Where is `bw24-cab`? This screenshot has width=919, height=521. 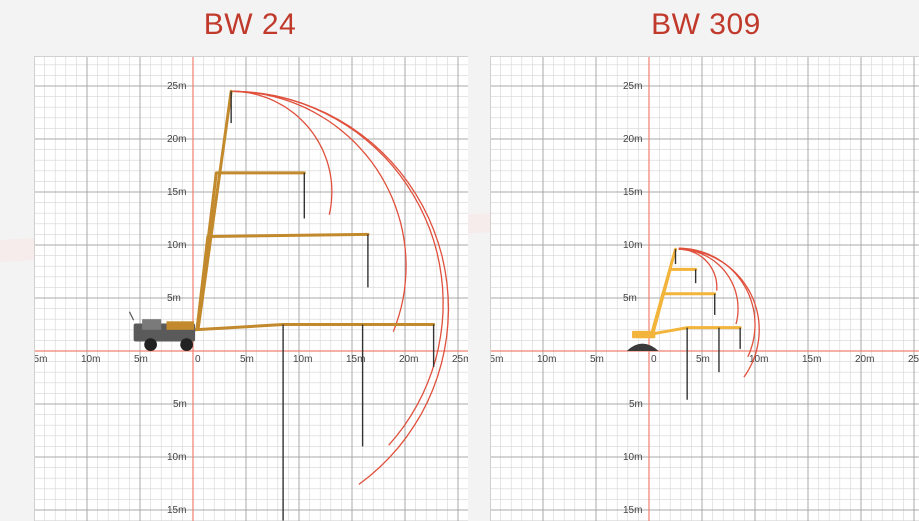 bw24-cab is located at coordinates (152, 324).